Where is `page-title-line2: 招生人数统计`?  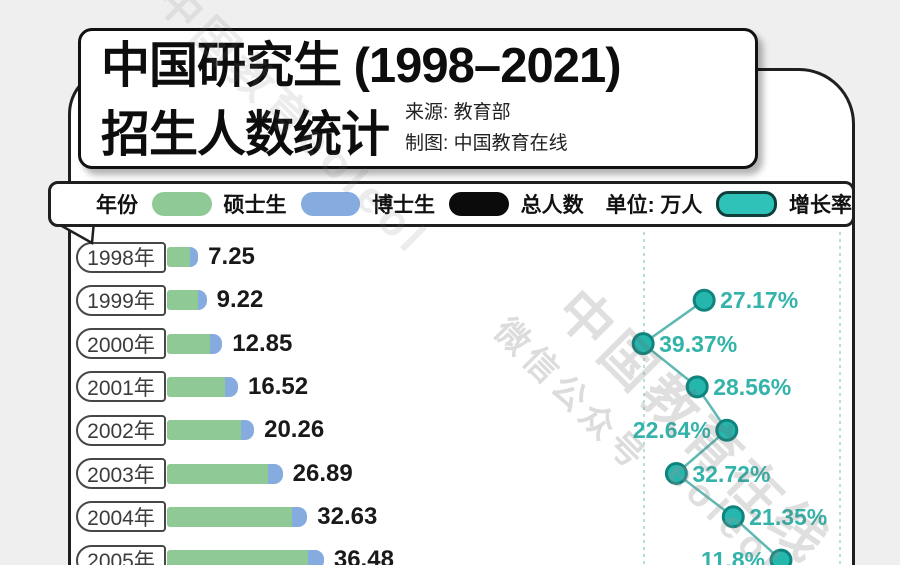 page-title-line2: 招生人数统计 is located at coordinates (245, 134).